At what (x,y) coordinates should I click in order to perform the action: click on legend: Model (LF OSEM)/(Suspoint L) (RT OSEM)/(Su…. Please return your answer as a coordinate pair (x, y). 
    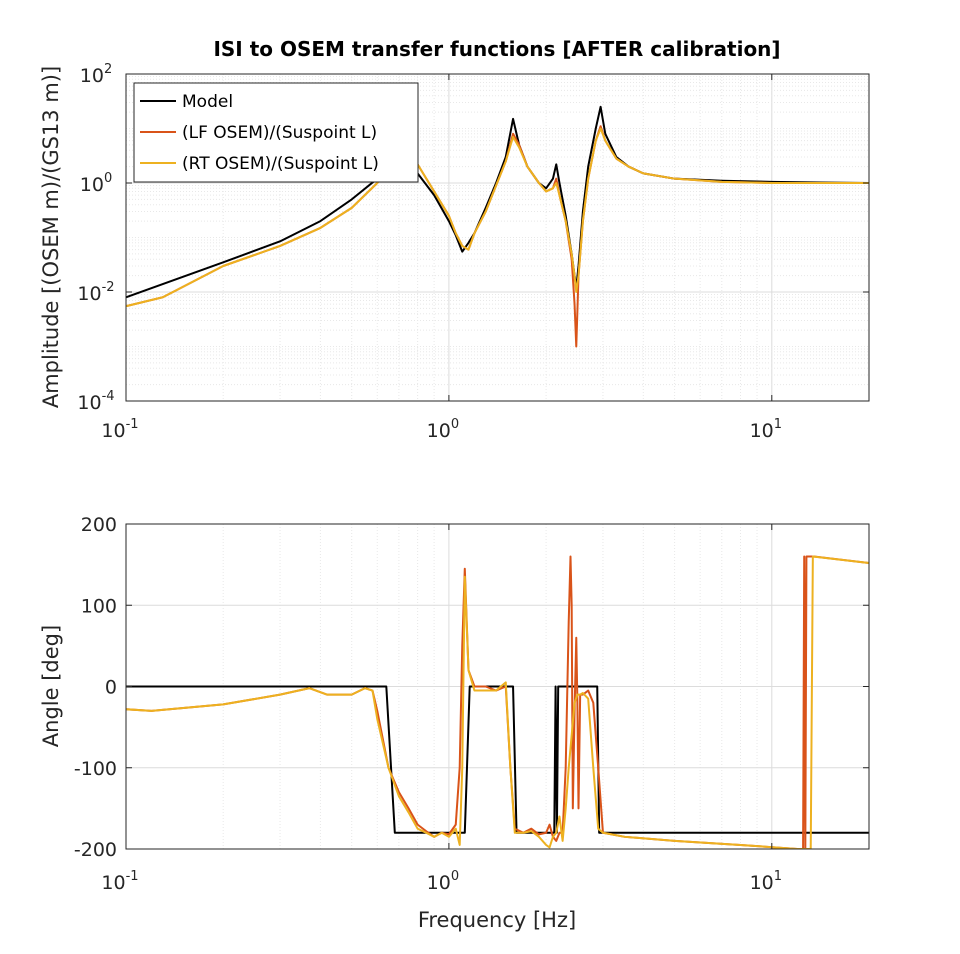
    Looking at the image, I should click on (276, 132).